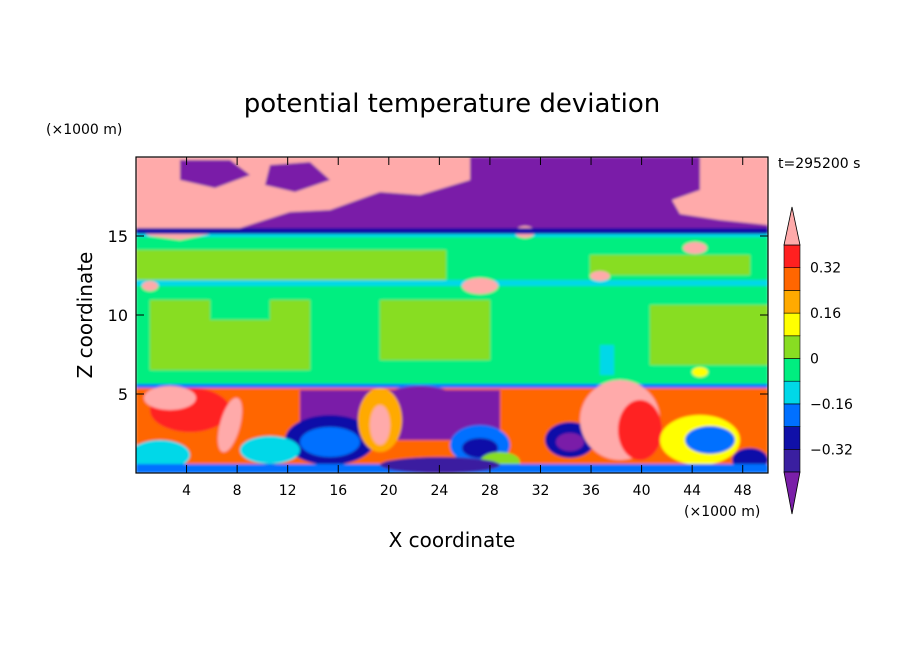 This screenshot has width=904, height=654. Describe the element at coordinates (452, 104) in the screenshot. I see `chart-title: potential temperature deviation` at that location.